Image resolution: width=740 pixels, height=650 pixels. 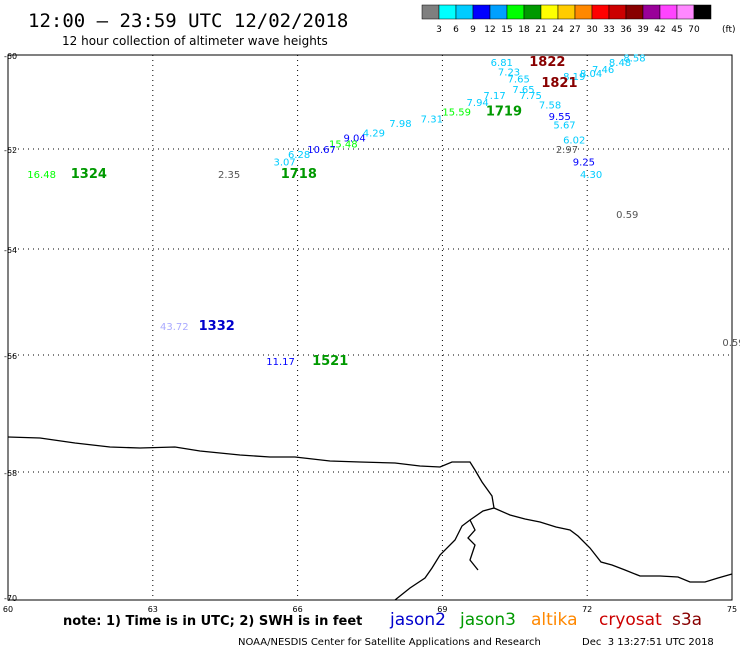 I want to click on color-legend: 3 6 9 12 15 18 21 24 27 30 33 36 39 42 45 70, so click(x=566, y=19).